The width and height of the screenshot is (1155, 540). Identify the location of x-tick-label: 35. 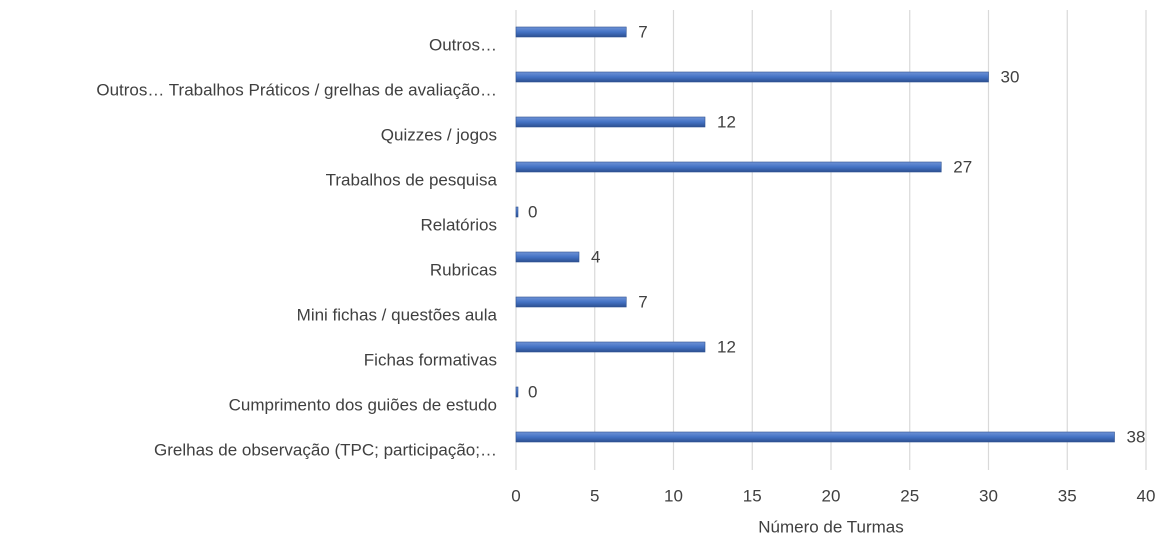
(1067, 495).